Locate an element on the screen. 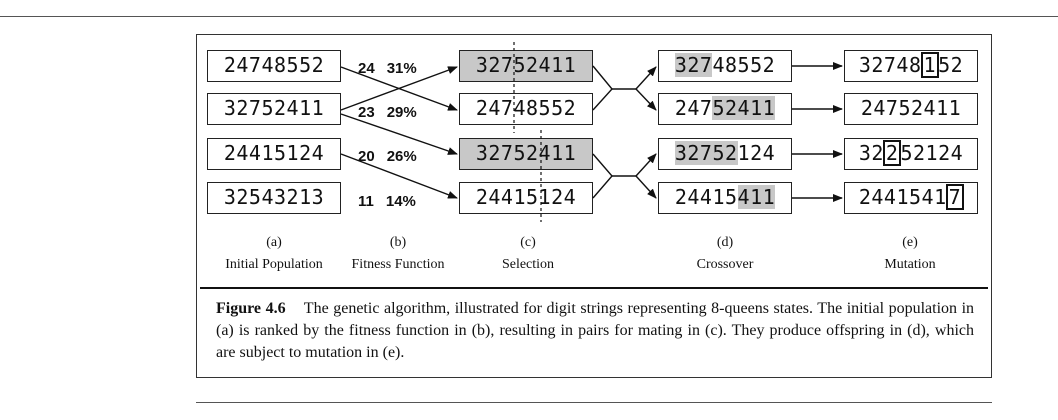  mutation-prefix: 2441541 is located at coordinates (902, 197).